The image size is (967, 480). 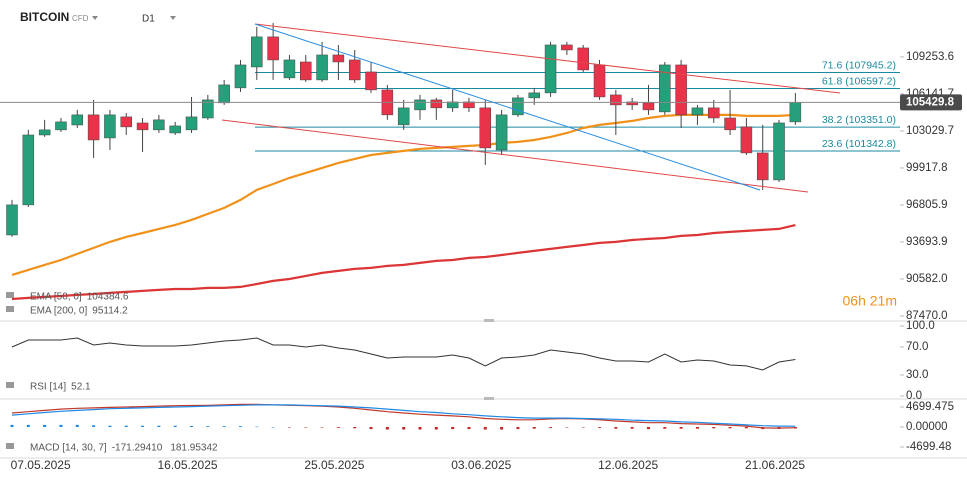 I want to click on y-tick-label: 0.0, so click(x=914, y=396).